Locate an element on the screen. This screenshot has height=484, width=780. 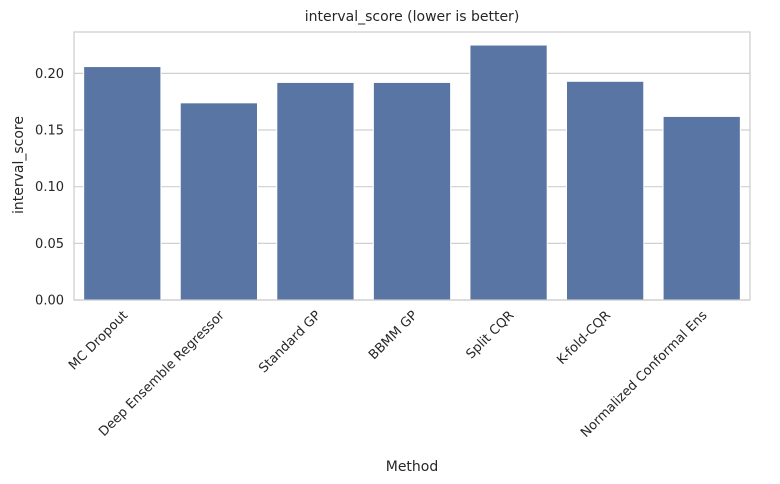
y-tick-labels: 0.00 0.05 0.10 0.15 0.20 is located at coordinates (49, 188).